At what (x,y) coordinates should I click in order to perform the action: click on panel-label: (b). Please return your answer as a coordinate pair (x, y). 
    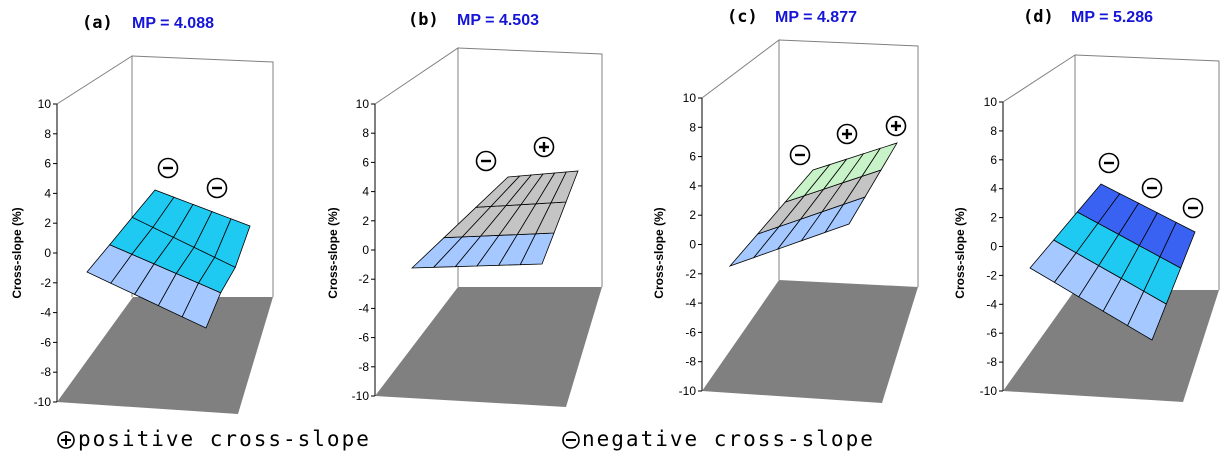
    Looking at the image, I should click on (423, 20).